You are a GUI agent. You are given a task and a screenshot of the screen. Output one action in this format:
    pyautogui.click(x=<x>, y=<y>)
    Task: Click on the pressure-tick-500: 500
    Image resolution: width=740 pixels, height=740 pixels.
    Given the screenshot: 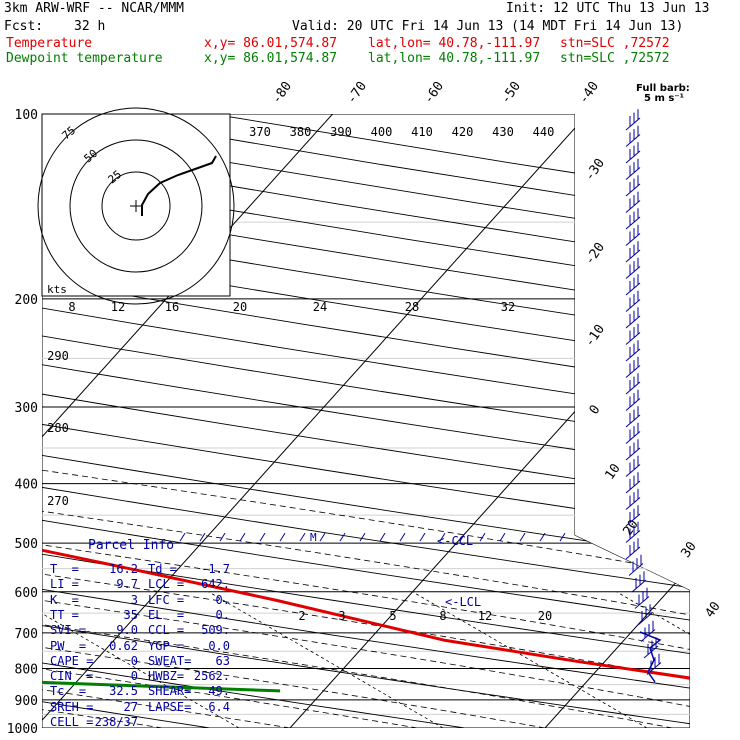 What is the action you would take?
    pyautogui.click(x=26, y=544)
    